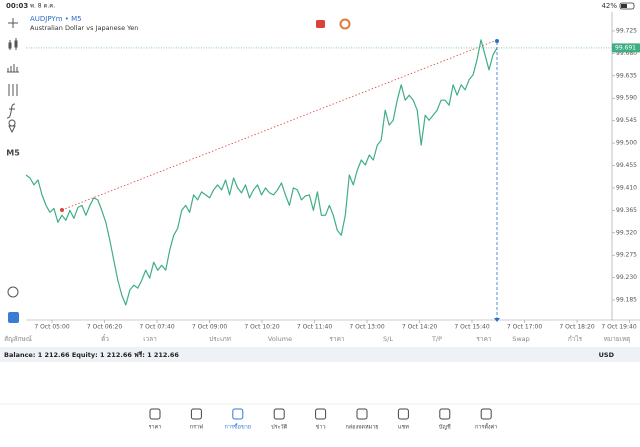 The image size is (640, 447). Describe the element at coordinates (104, 327) in the screenshot. I see `x-tick-label: 7 Oct 06:20` at that location.